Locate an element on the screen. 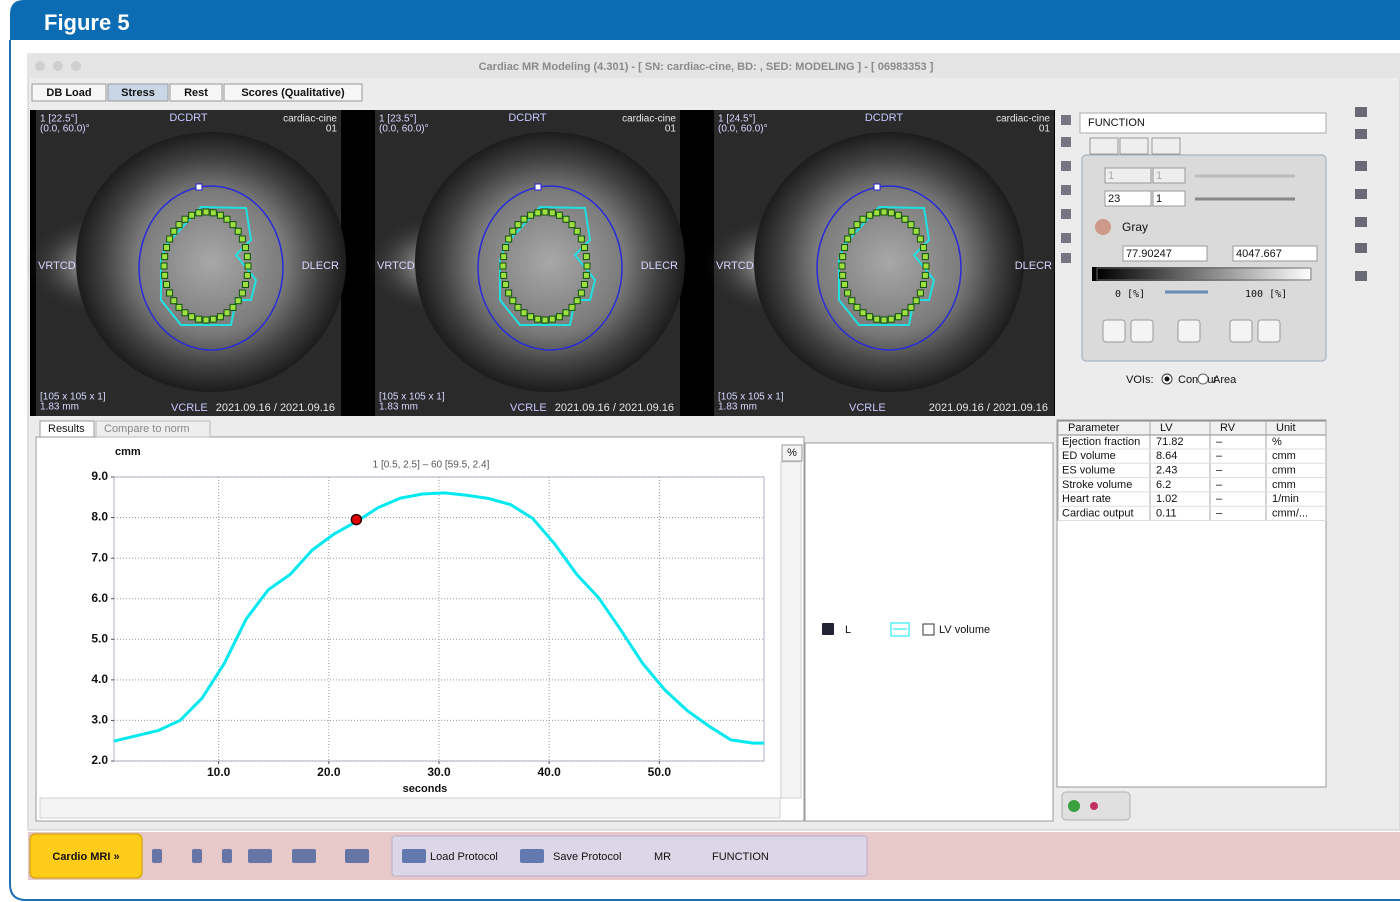  percent-button is located at coordinates (792, 453).